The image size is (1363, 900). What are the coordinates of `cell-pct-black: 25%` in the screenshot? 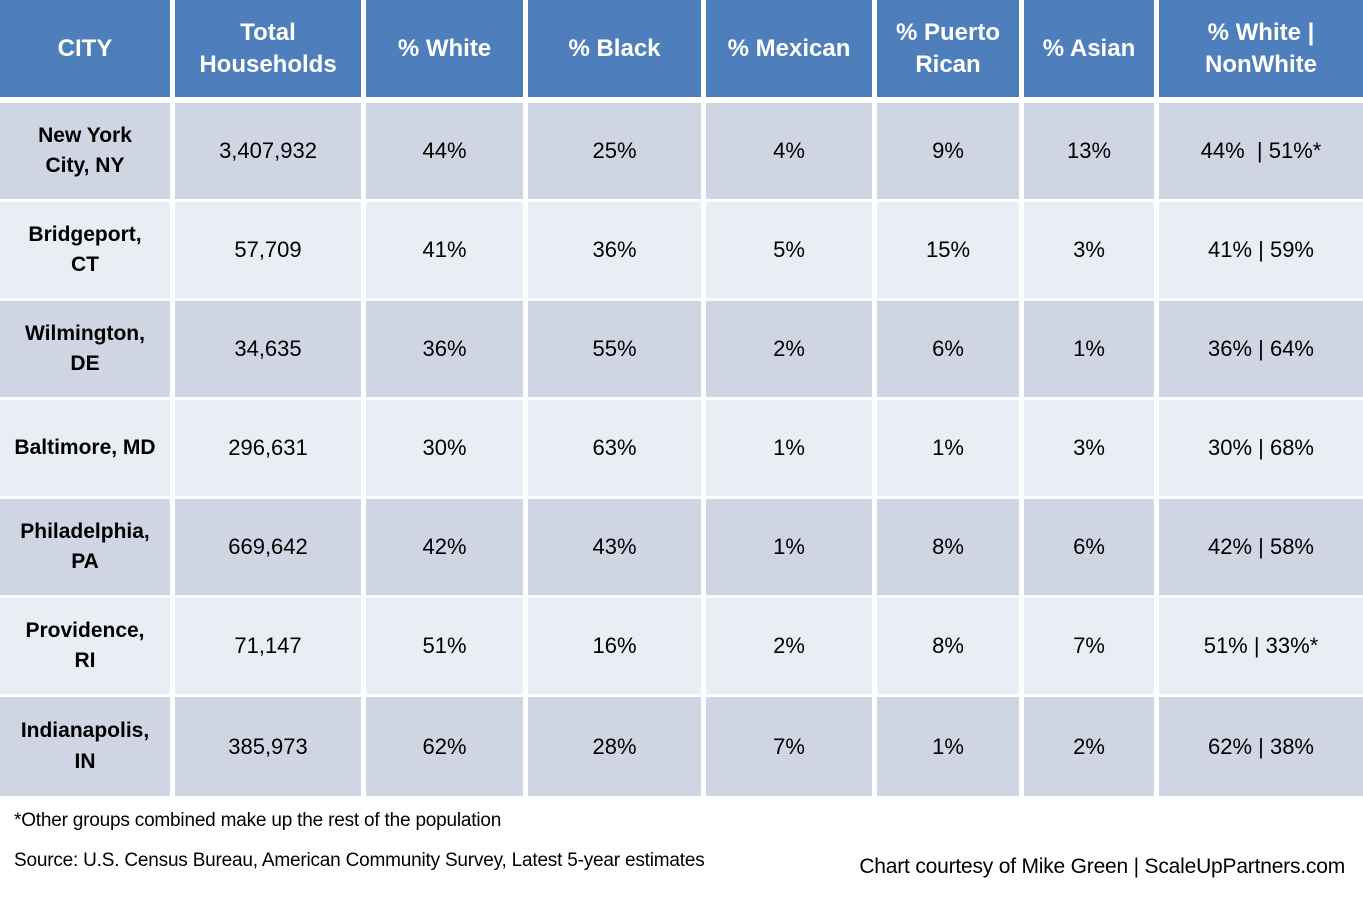 It's located at (617, 152).